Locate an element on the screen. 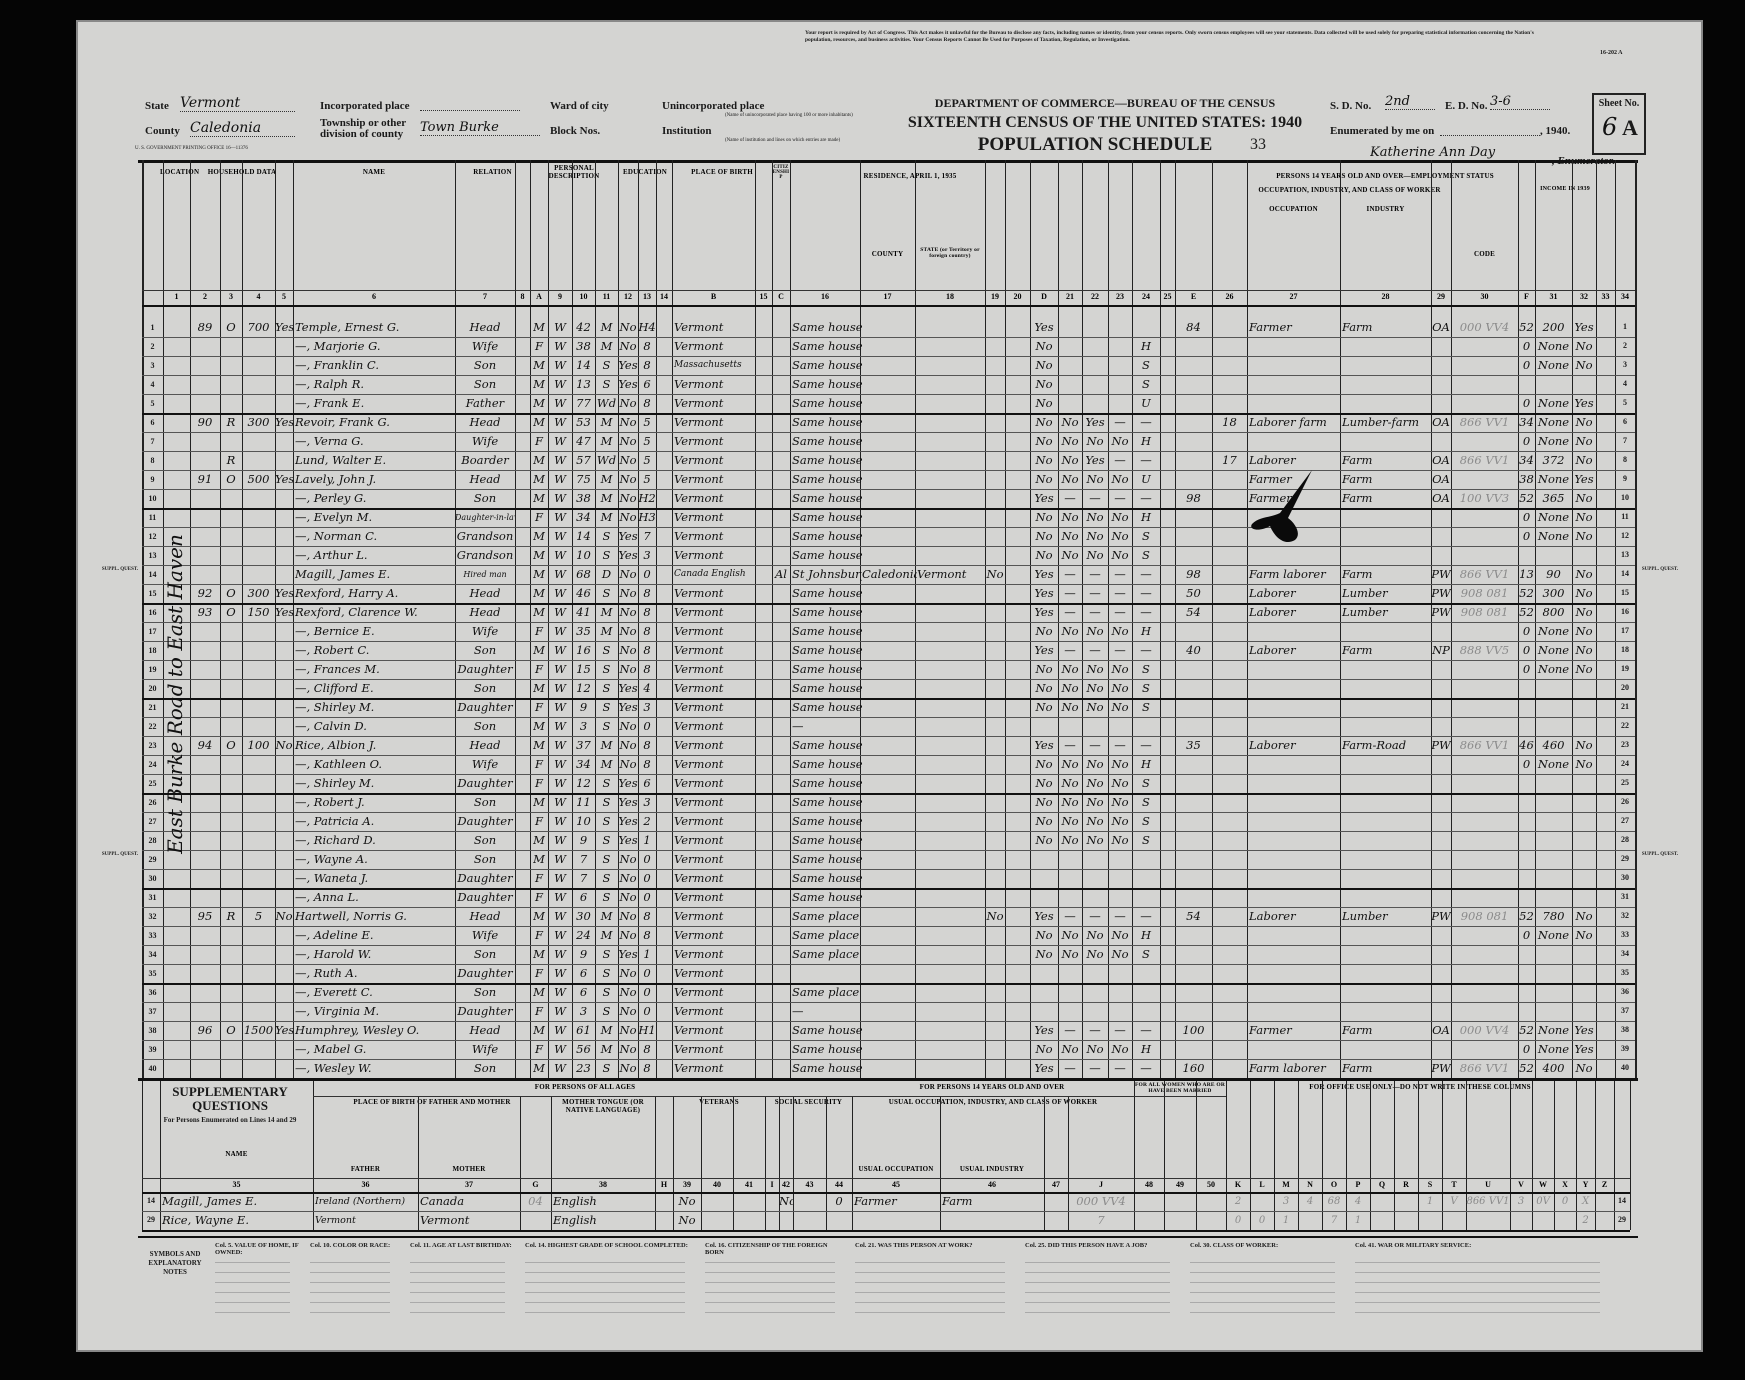  supp-language: English is located at coordinates (575, 1201).